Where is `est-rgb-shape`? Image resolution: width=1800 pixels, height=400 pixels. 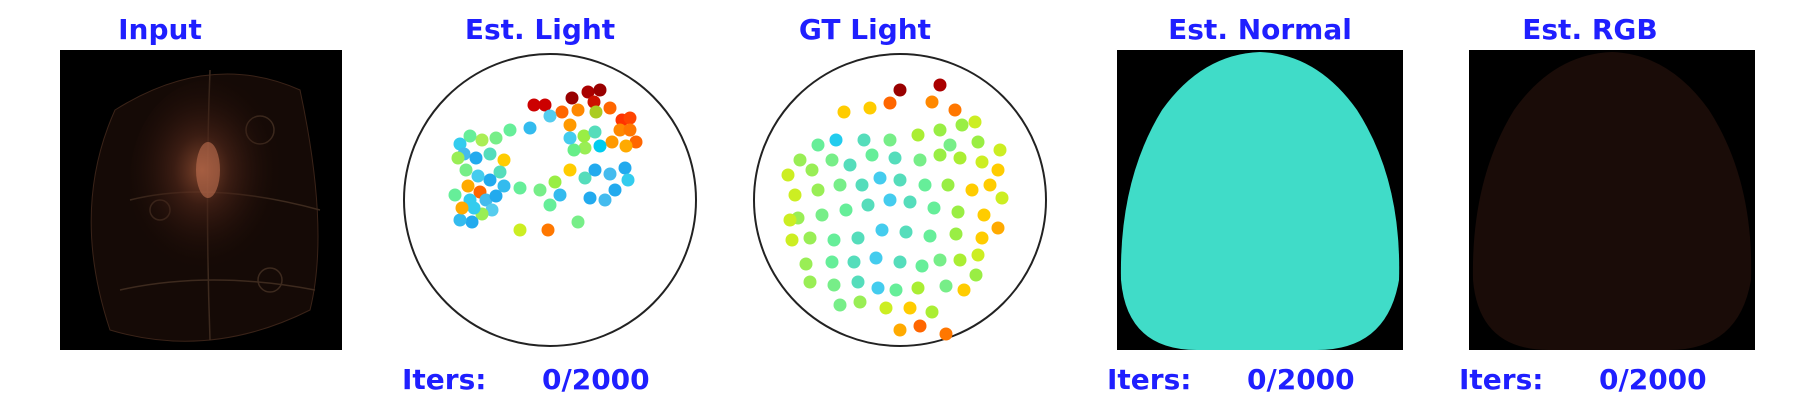
est-rgb-shape is located at coordinates (1612, 201).